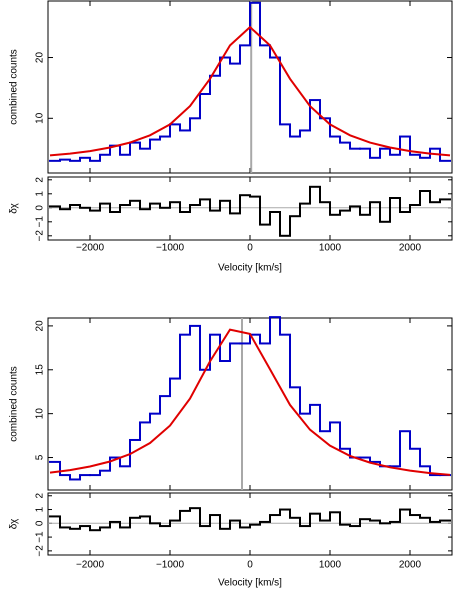 This screenshot has height=595, width=457. What do you see at coordinates (250, 208) in the screenshot?
I see `residual-frame` at bounding box center [250, 208].